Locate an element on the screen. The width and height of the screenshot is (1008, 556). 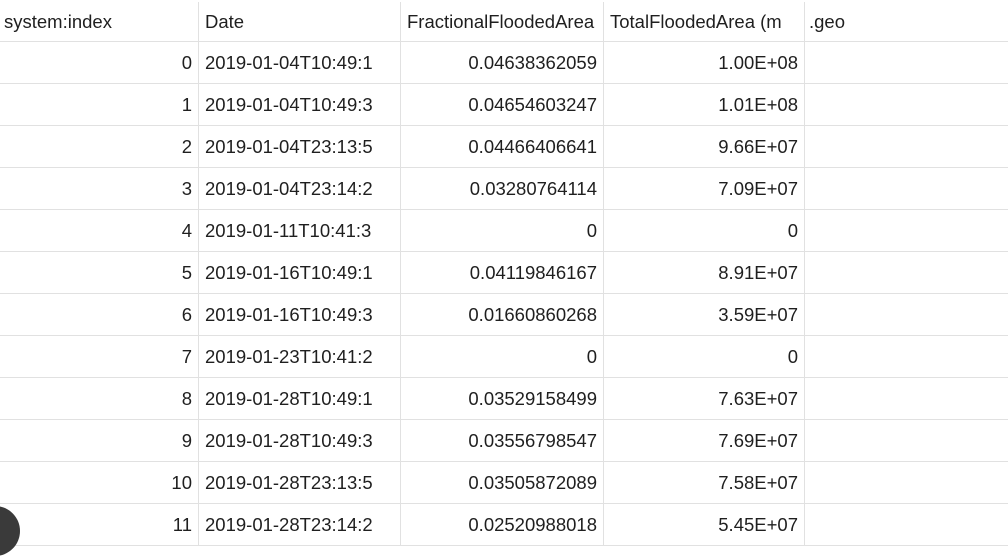
cell-total-flooded-area: 1.00E+08 is located at coordinates (704, 62).